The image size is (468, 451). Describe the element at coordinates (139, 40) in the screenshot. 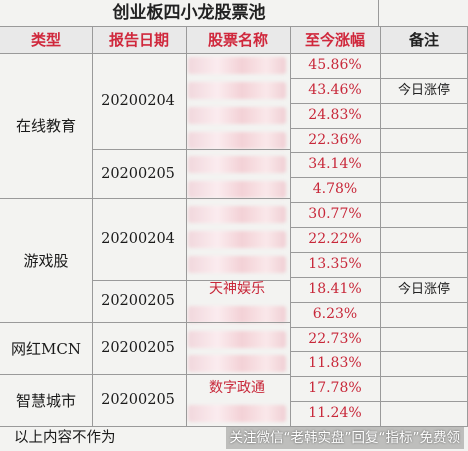

I see `header-date: 报告日期` at that location.